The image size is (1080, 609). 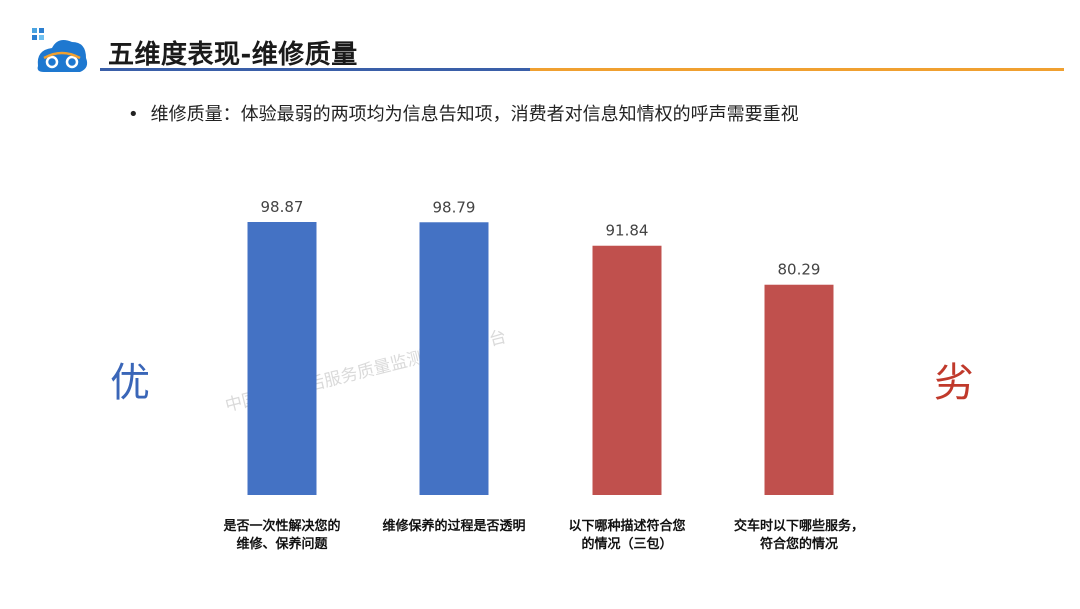 I want to click on value-label-4: 80.29, so click(x=799, y=270).